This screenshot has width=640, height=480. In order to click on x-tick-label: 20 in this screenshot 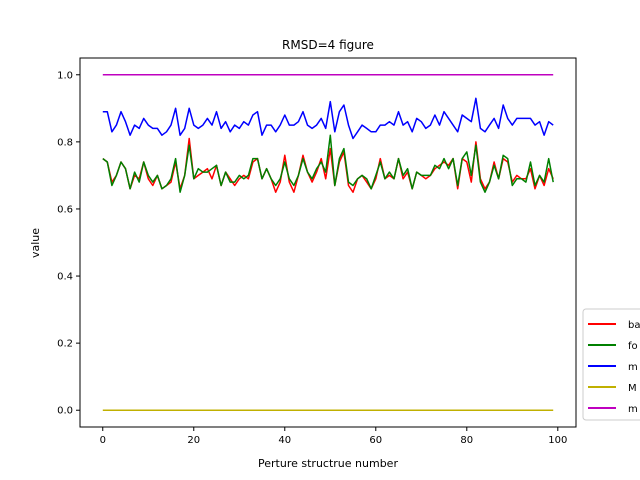, I will do `click(193, 440)`.